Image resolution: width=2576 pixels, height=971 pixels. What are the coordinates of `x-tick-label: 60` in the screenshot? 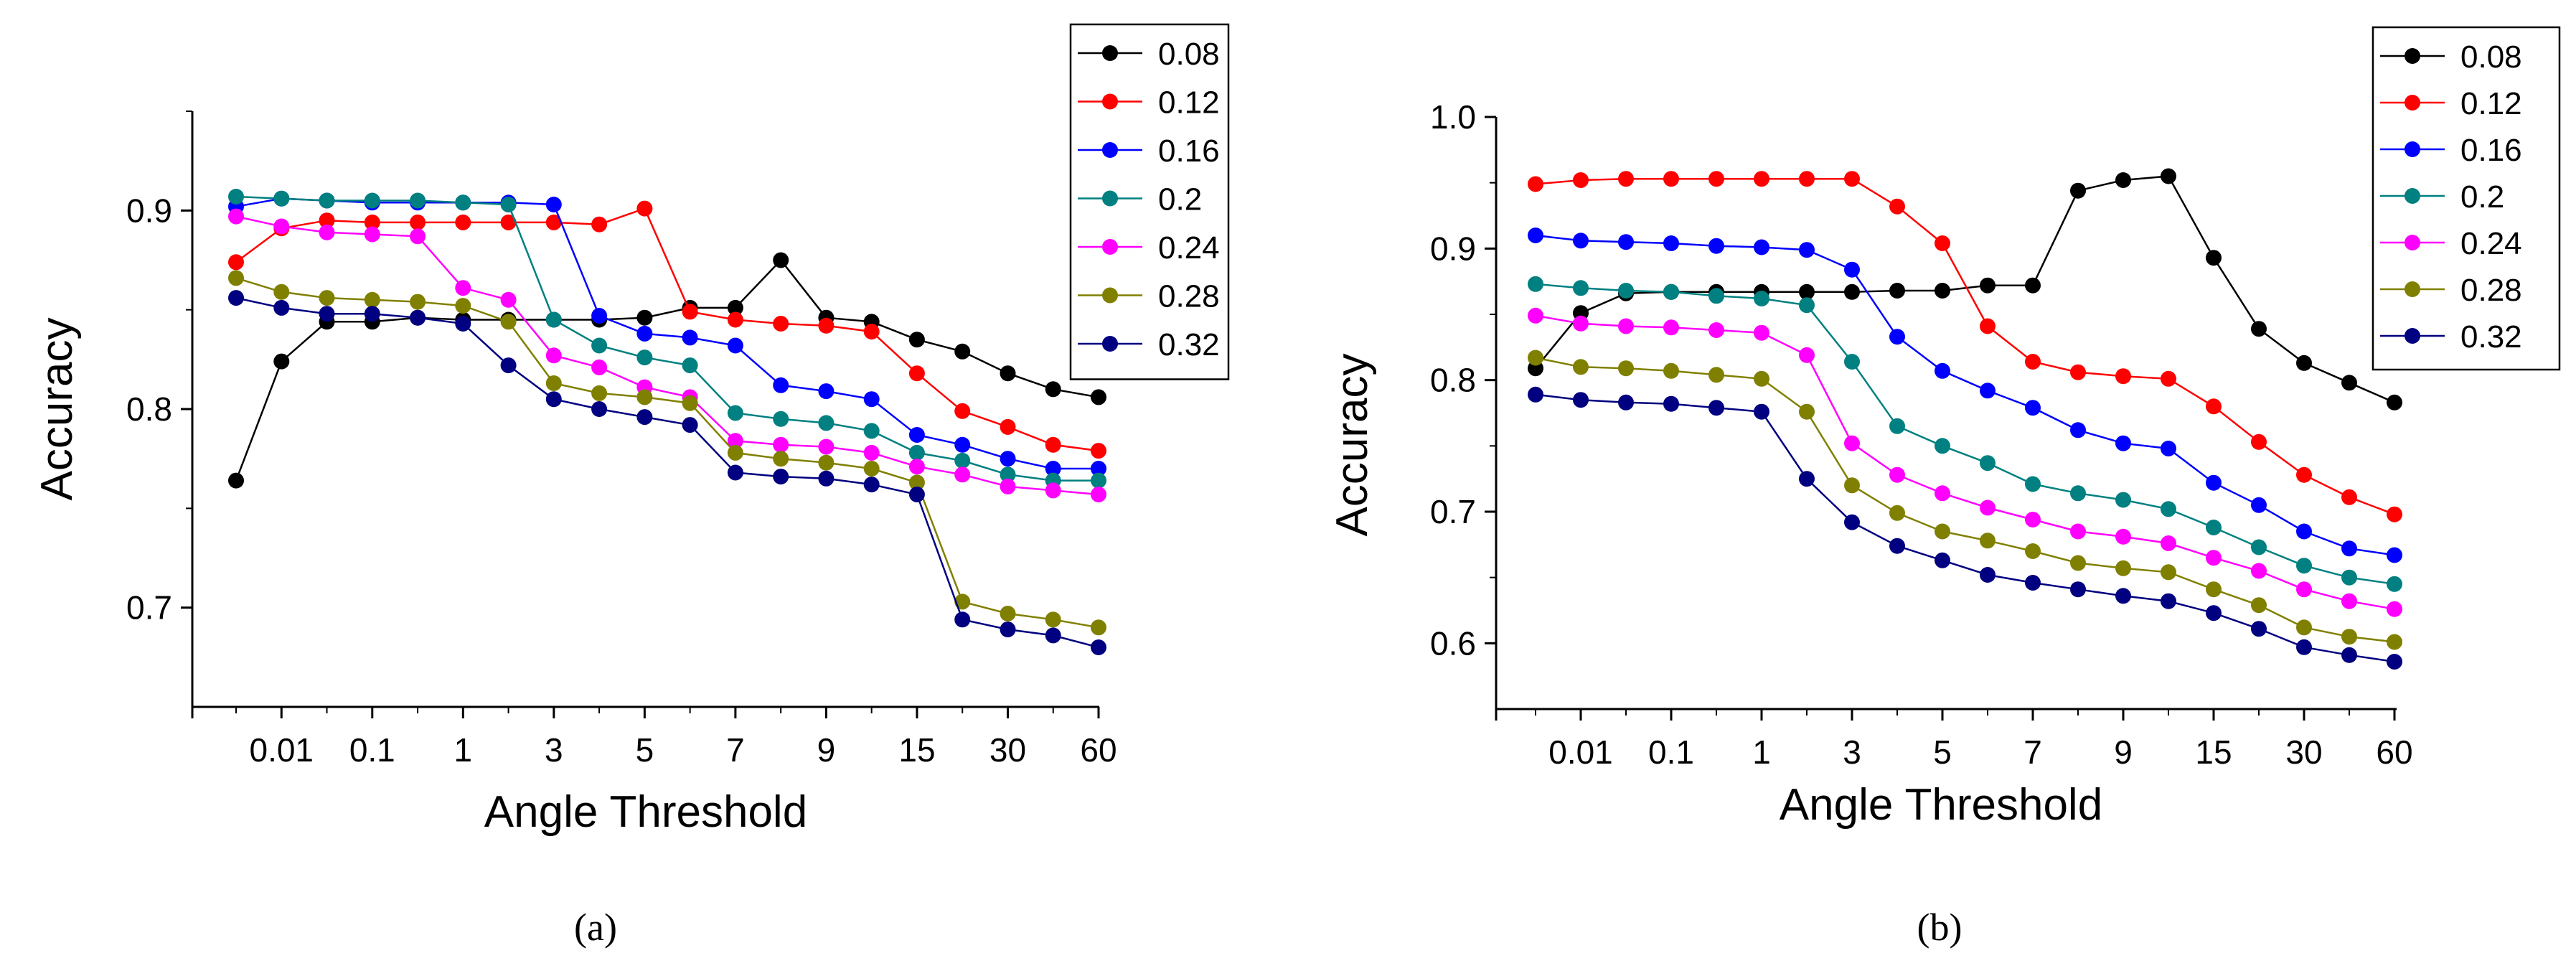 It's located at (2394, 752).